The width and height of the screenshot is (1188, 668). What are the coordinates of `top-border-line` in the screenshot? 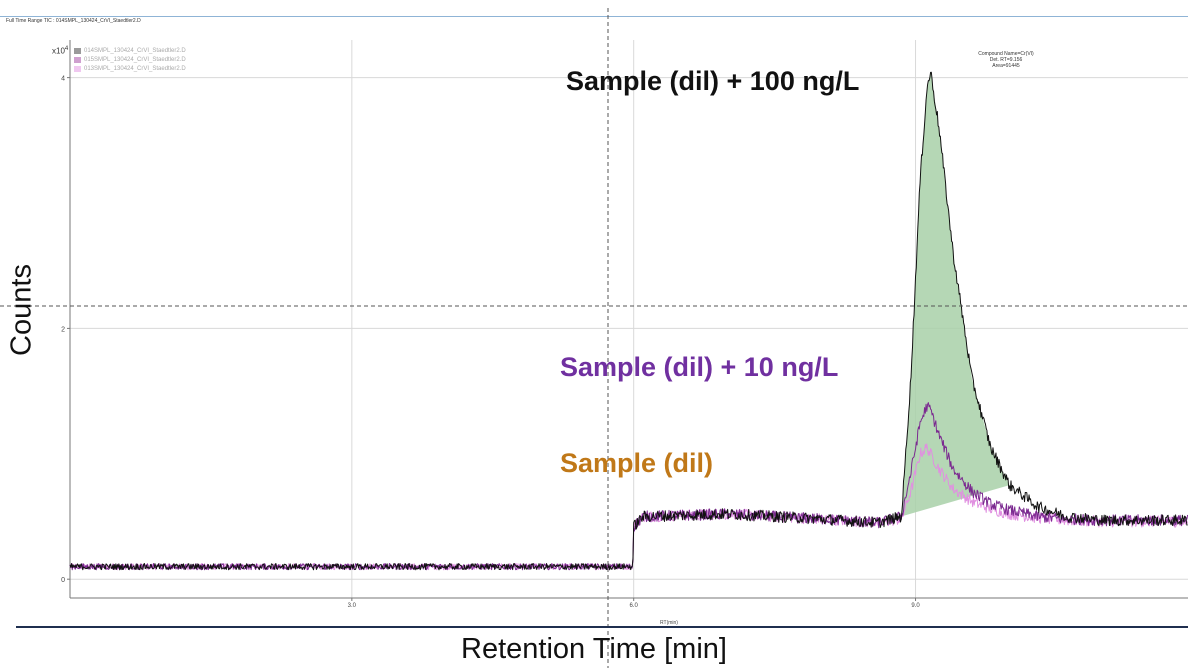 It's located at (594, 16).